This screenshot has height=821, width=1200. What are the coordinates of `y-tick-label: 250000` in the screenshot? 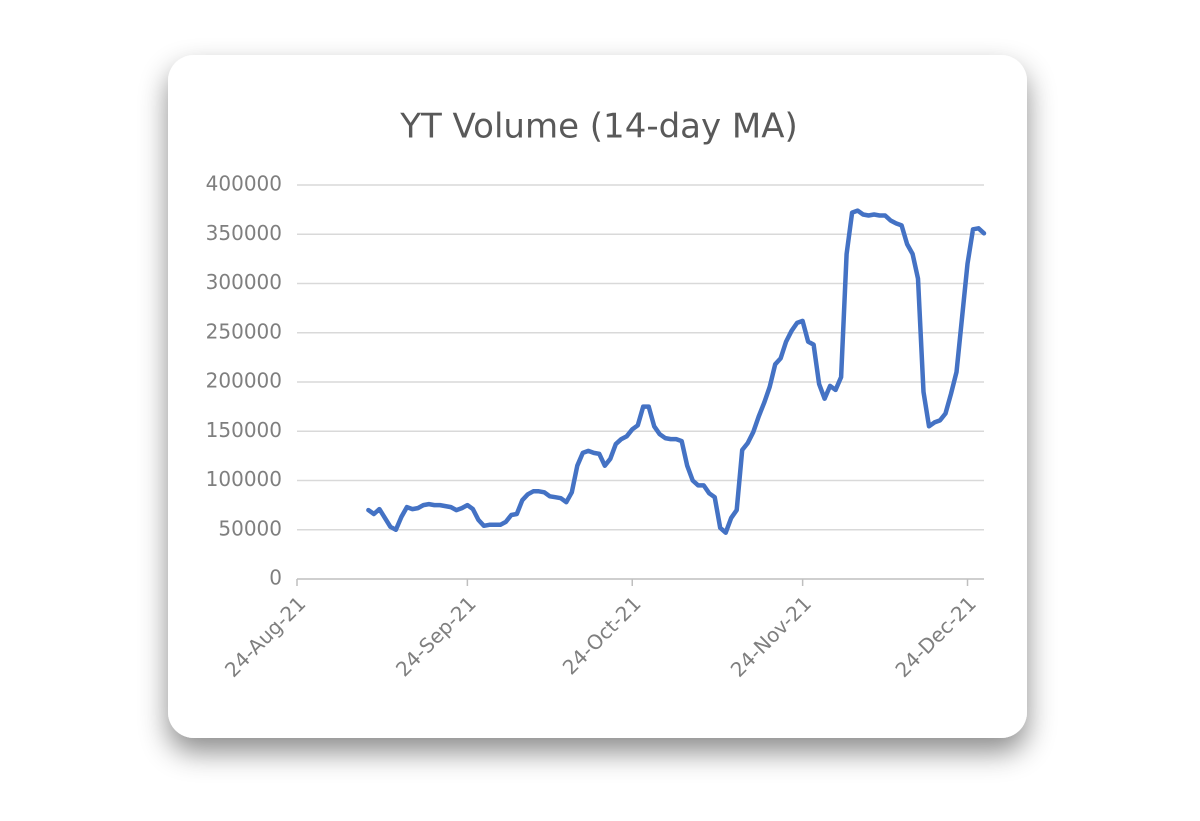 It's located at (244, 331).